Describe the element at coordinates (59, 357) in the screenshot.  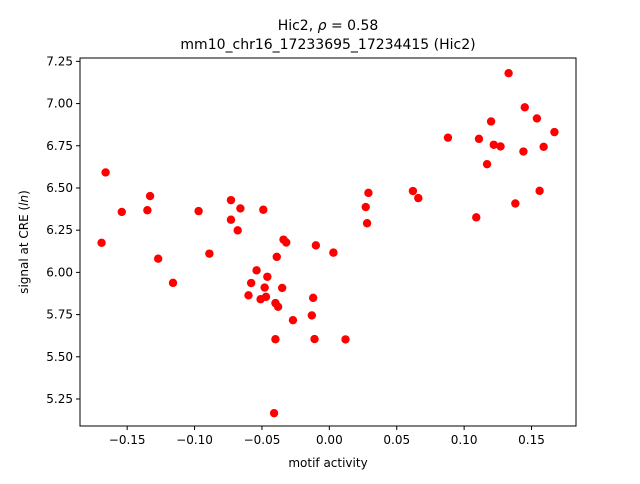
I see `y-tick-label: 5.50` at that location.